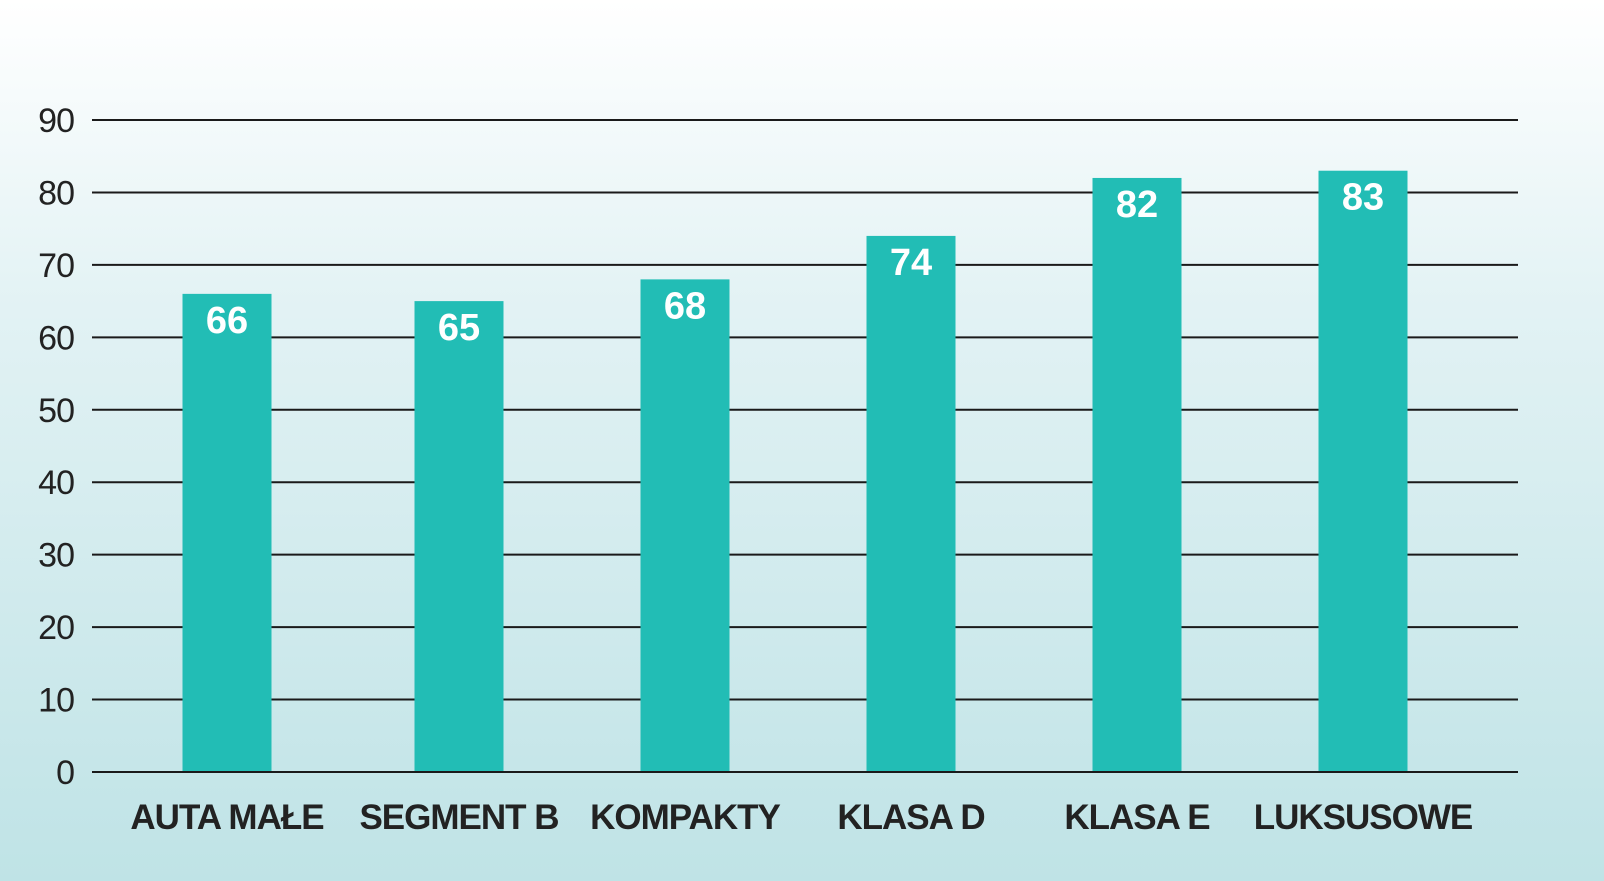 This screenshot has height=881, width=1604. I want to click on bar-value-label: 65, so click(459, 328).